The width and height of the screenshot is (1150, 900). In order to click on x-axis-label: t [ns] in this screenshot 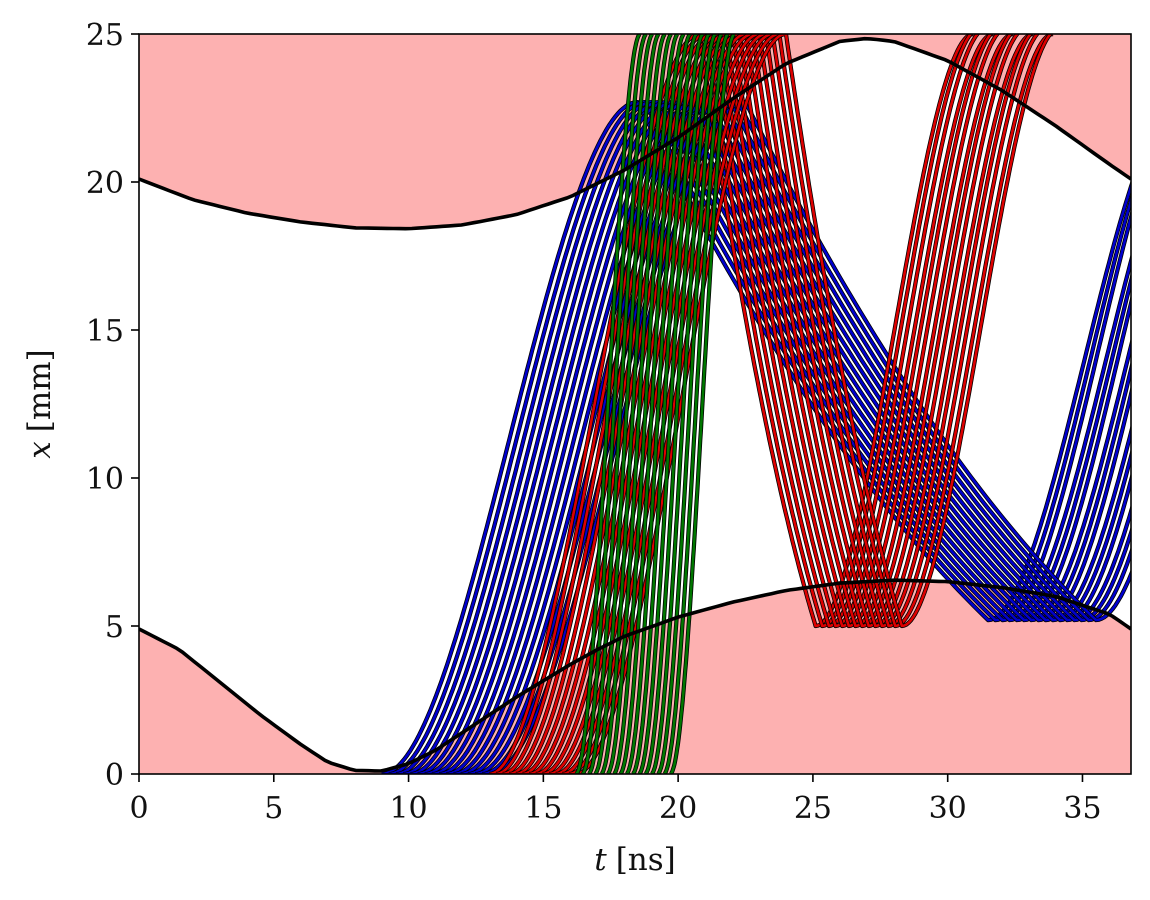, I will do `click(635, 860)`.